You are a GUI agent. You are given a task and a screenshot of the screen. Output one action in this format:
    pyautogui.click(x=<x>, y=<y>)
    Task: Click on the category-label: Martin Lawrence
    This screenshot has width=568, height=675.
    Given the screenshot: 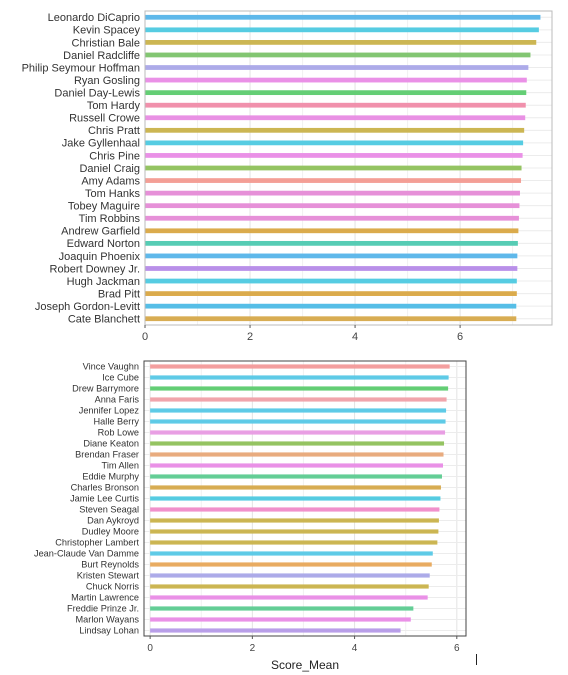 What is the action you would take?
    pyautogui.click(x=105, y=598)
    